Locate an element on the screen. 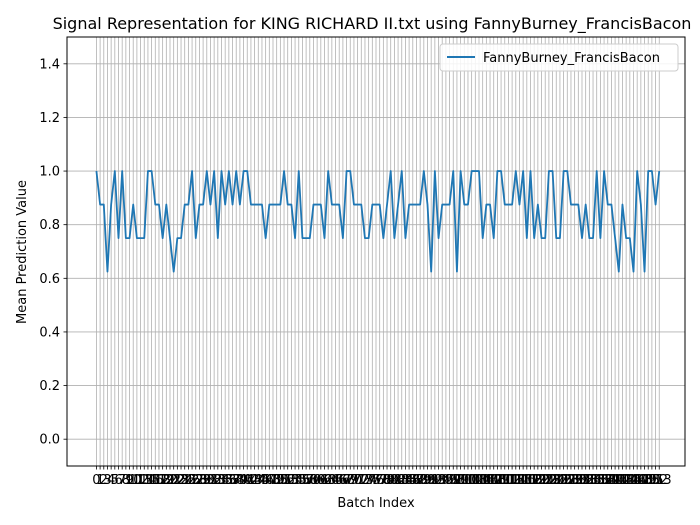 This screenshot has width=700, height=525. x-tick-label: 116 is located at coordinates (523, 480).